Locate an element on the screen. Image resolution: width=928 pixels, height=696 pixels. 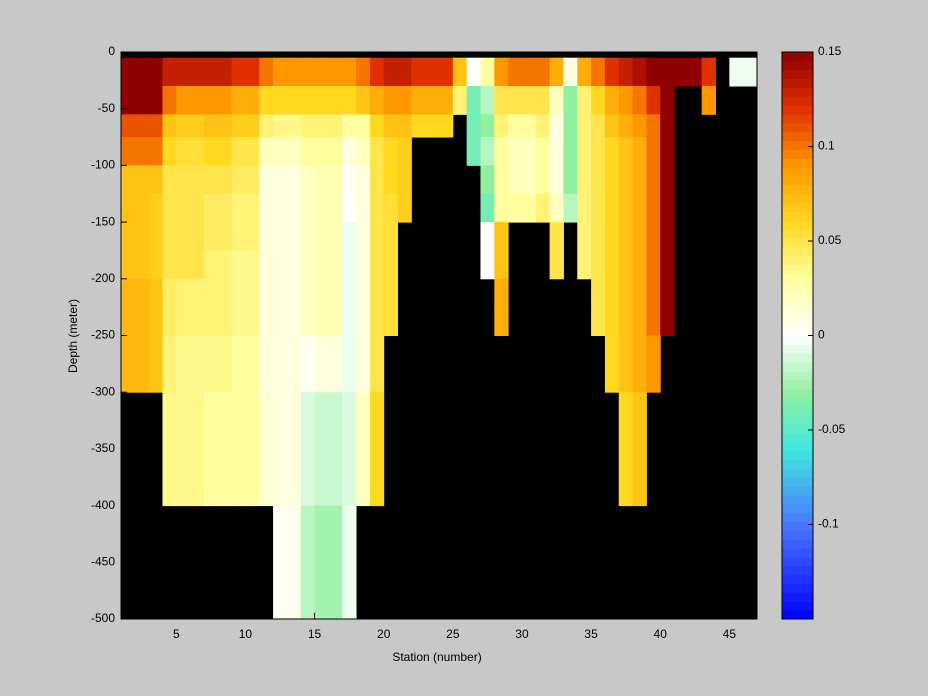
y-tick-label: -450 is located at coordinates (103, 561).